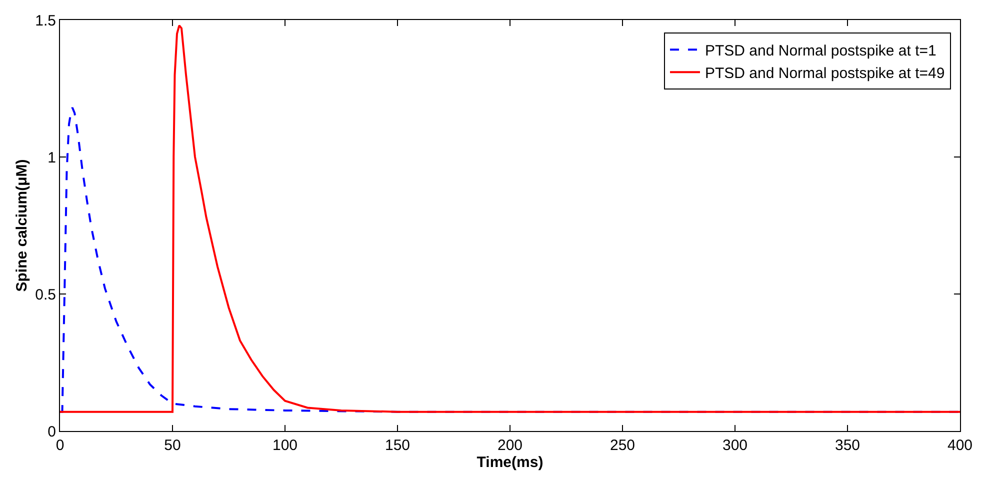 The height and width of the screenshot is (479, 985). Describe the element at coordinates (847, 445) in the screenshot. I see `x-tick-label: 350` at that location.